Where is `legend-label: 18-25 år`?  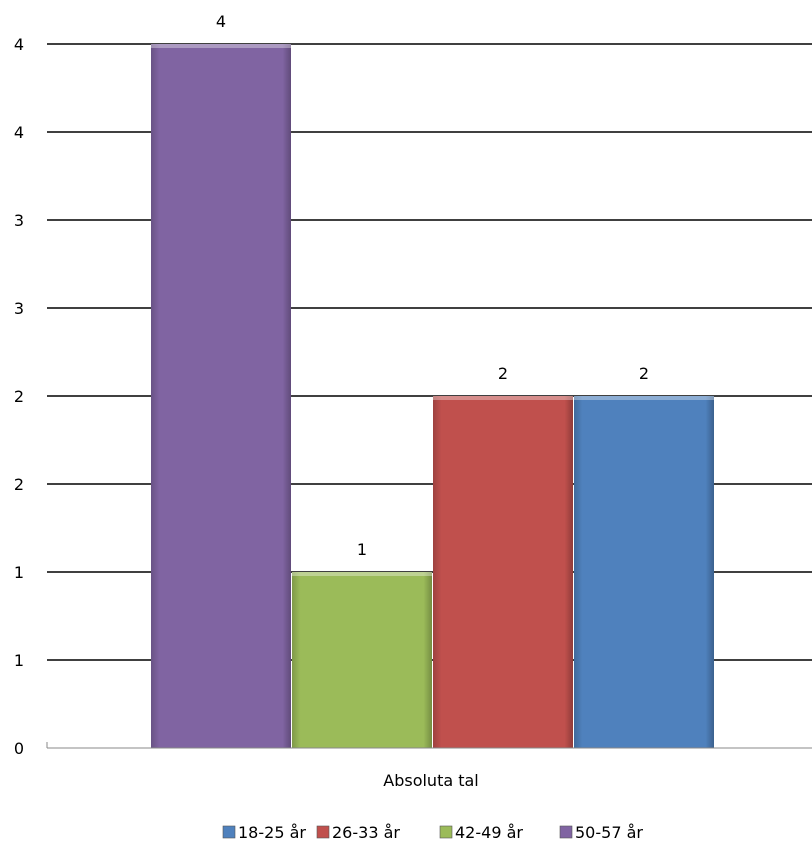
legend-label: 18-25 år is located at coordinates (272, 832).